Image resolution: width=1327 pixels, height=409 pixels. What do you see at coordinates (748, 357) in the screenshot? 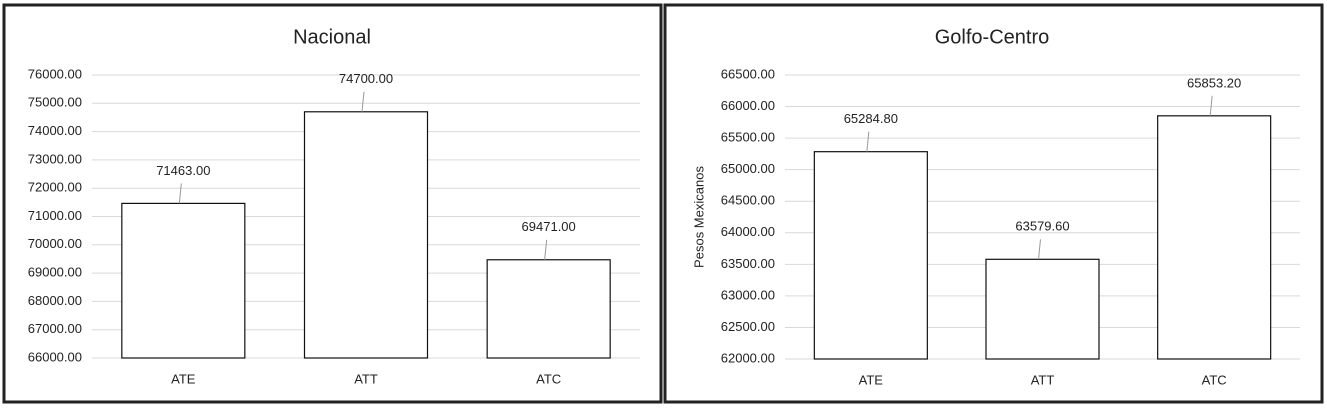
I see `y-tick-label: 62000.00` at bounding box center [748, 357].